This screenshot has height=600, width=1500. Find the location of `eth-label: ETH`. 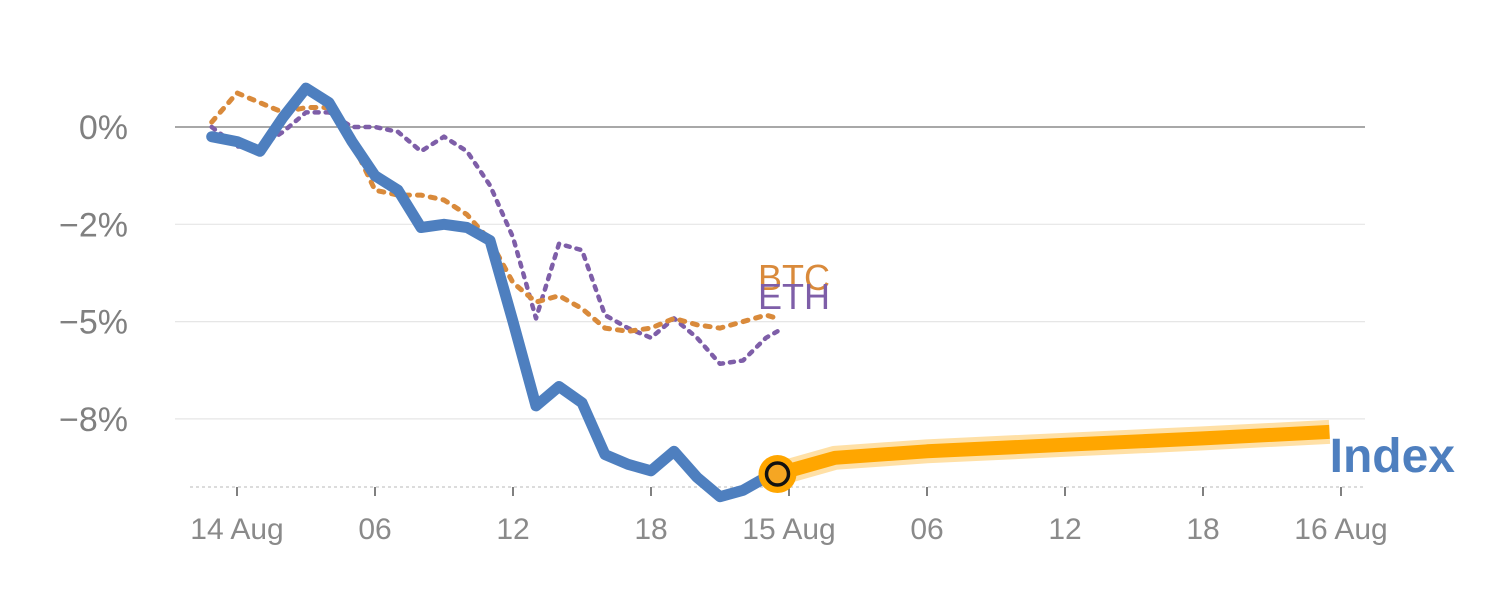

eth-label: ETH is located at coordinates (794, 296).